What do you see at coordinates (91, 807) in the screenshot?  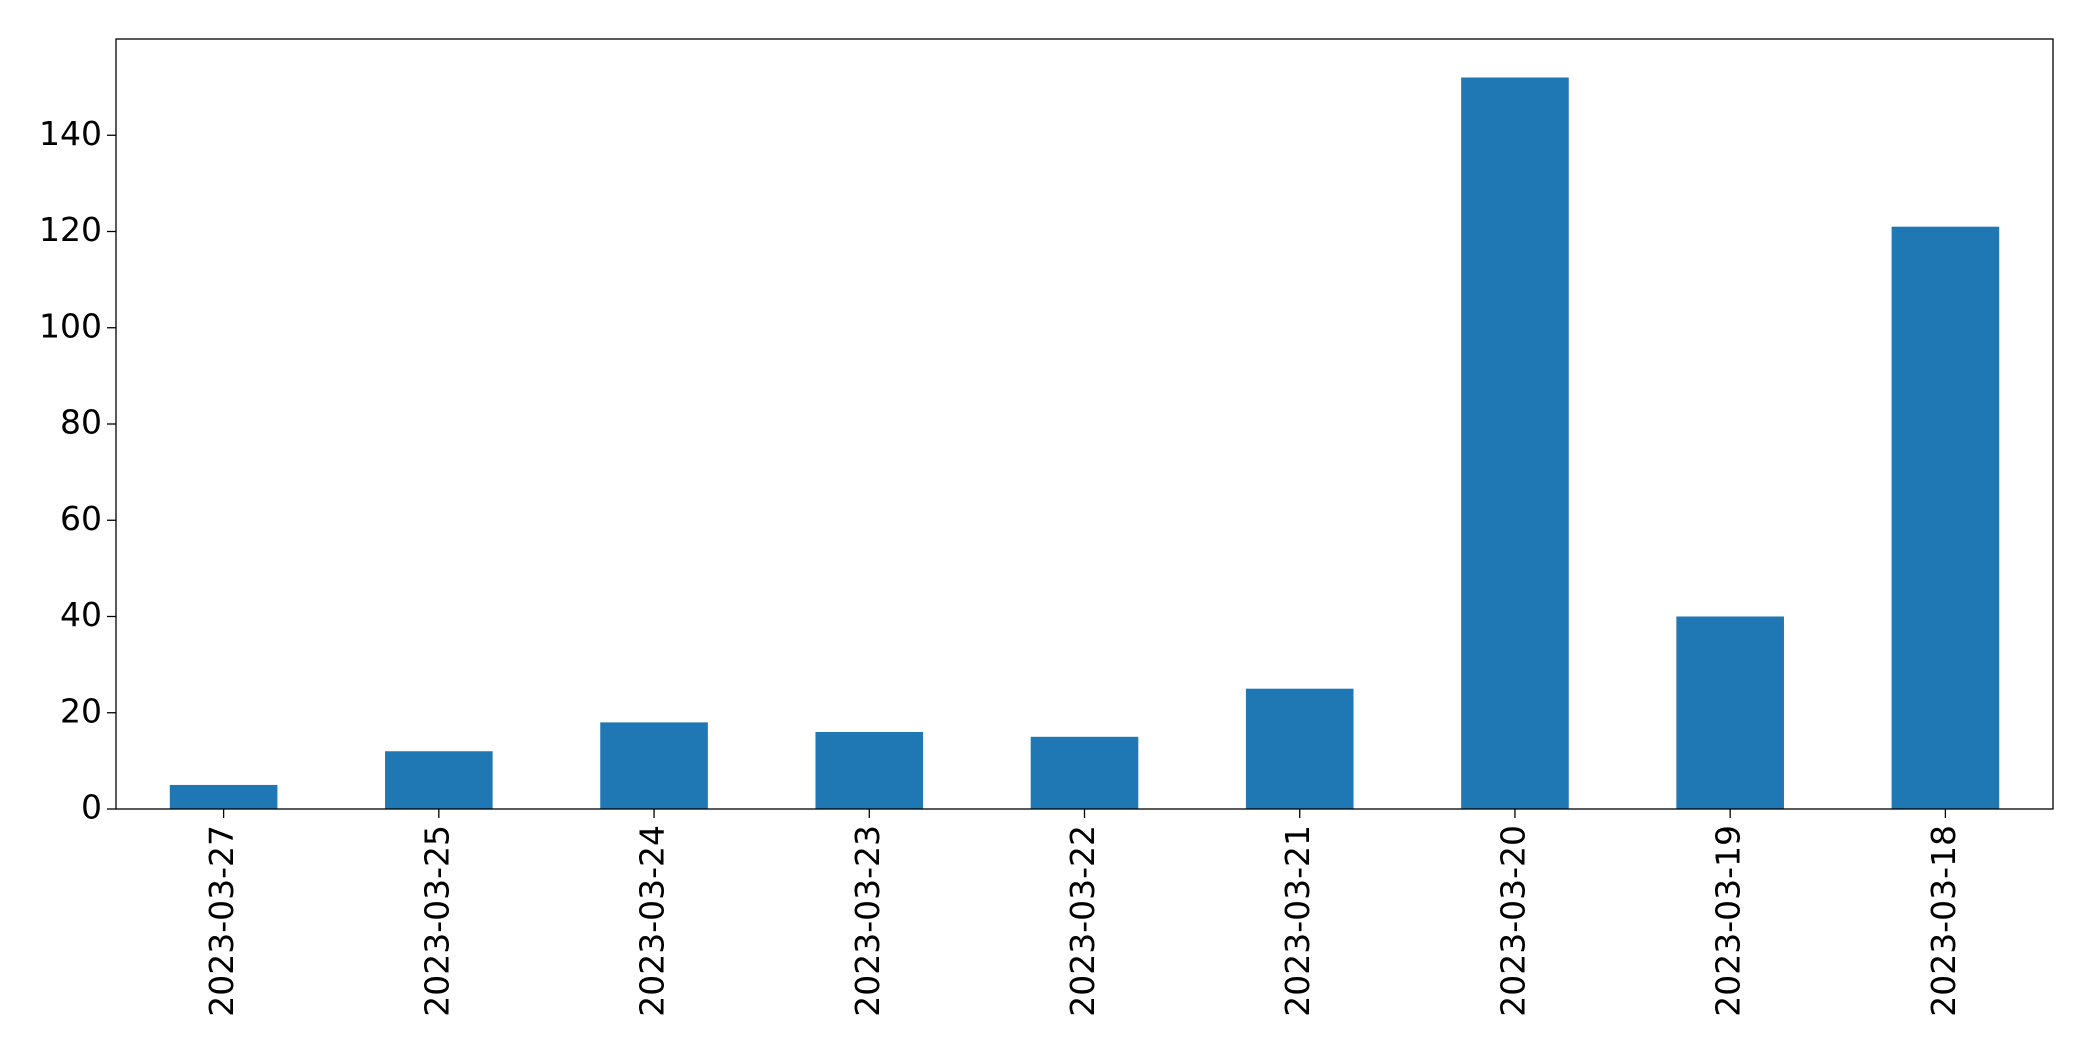 I see `y-tick-label: 0` at bounding box center [91, 807].